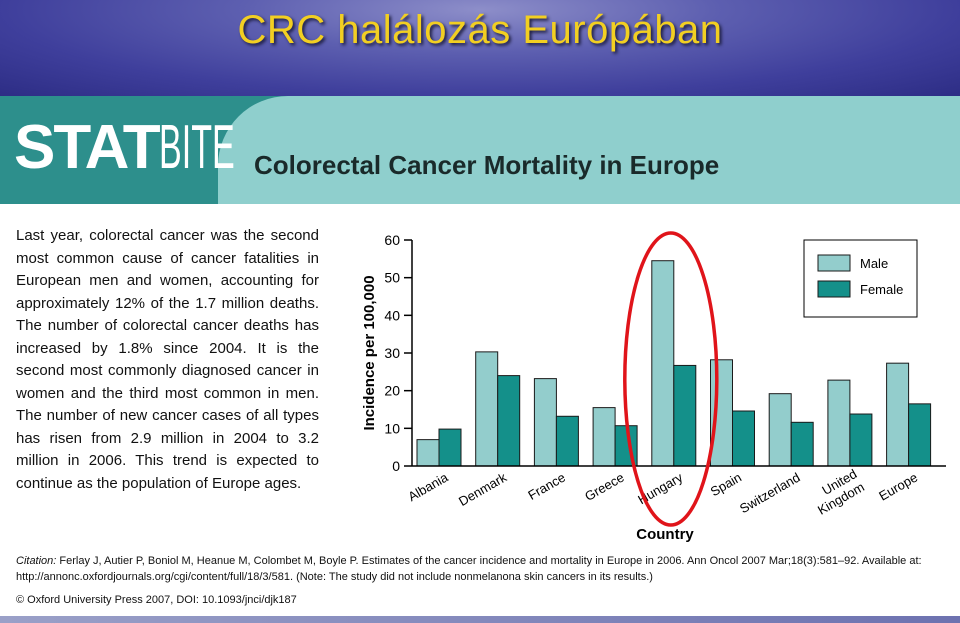 This screenshot has width=960, height=623. I want to click on x-tick-label-line: France, so click(546, 486).